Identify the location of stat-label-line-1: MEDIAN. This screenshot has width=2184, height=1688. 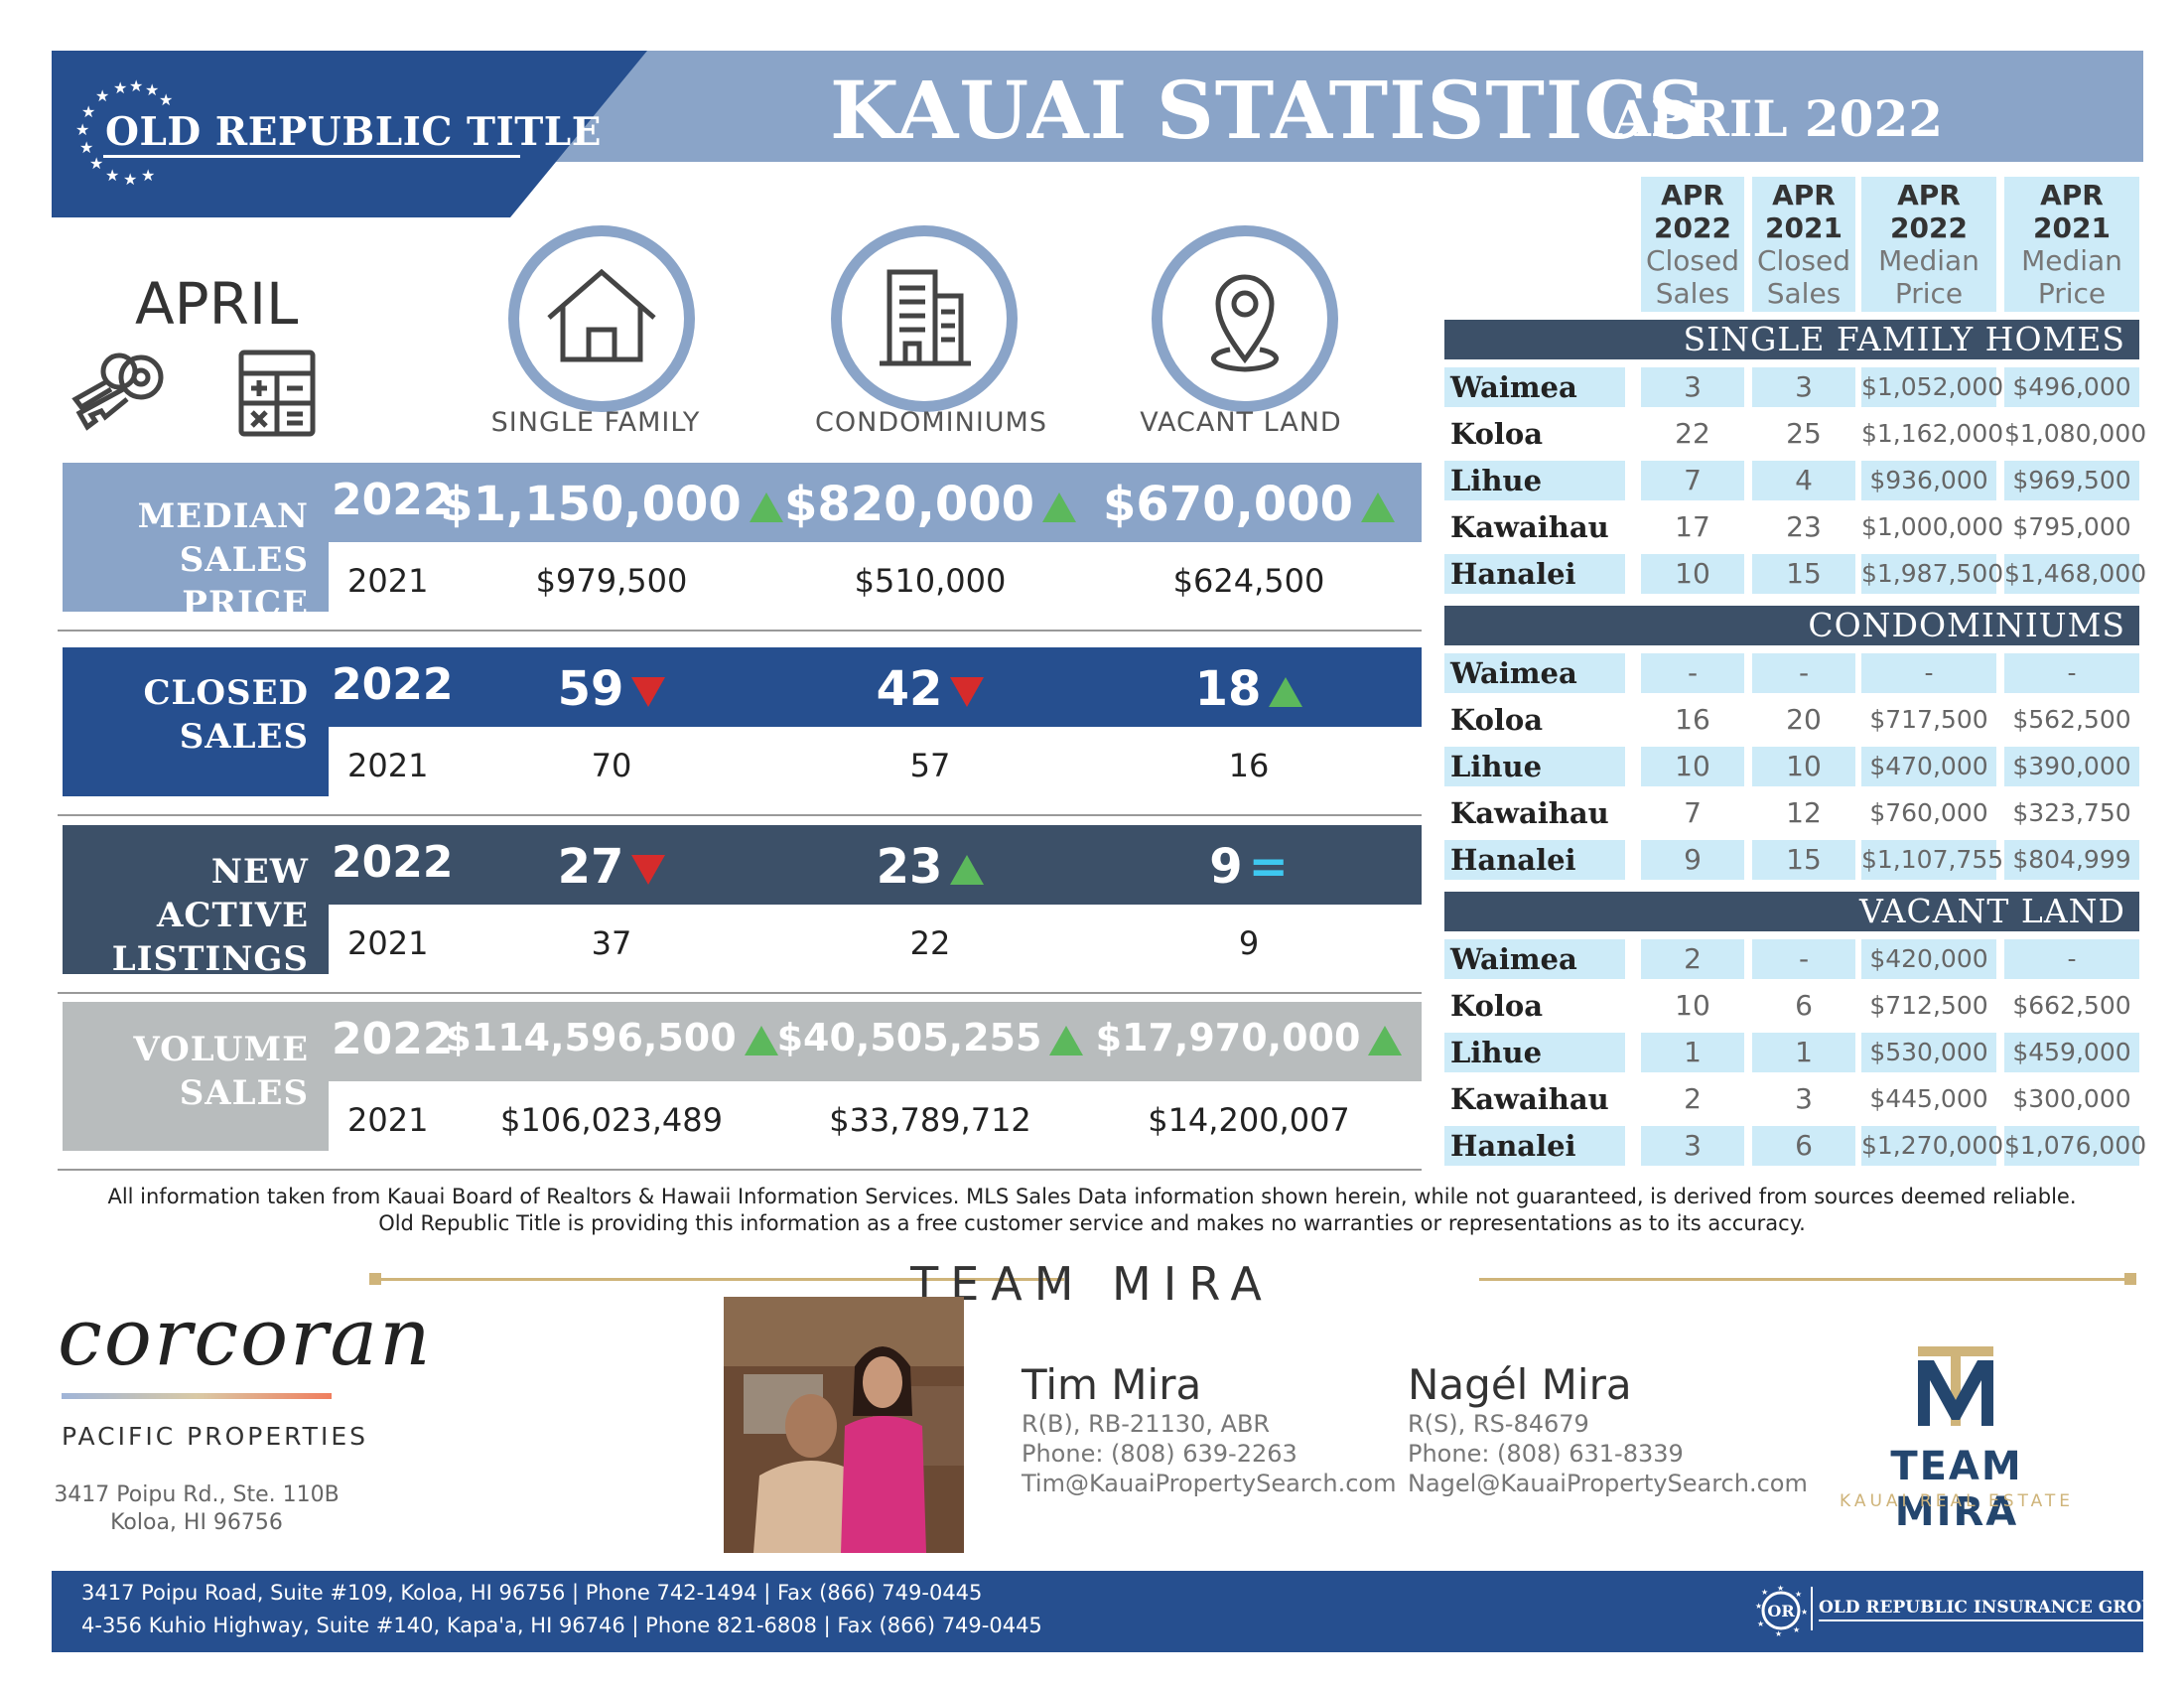
(223, 516).